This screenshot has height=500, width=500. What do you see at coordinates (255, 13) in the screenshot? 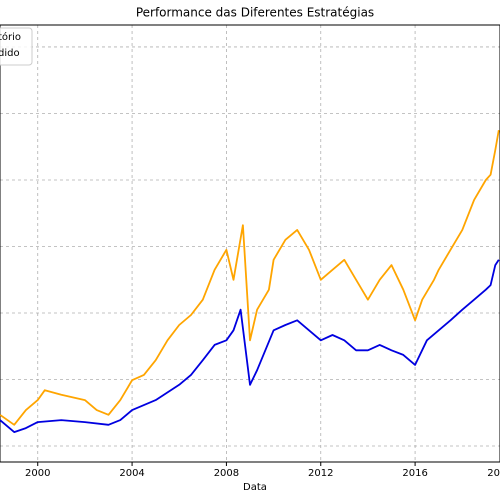
I see `chart-title: Performance das Diferentes Estratégias` at bounding box center [255, 13].